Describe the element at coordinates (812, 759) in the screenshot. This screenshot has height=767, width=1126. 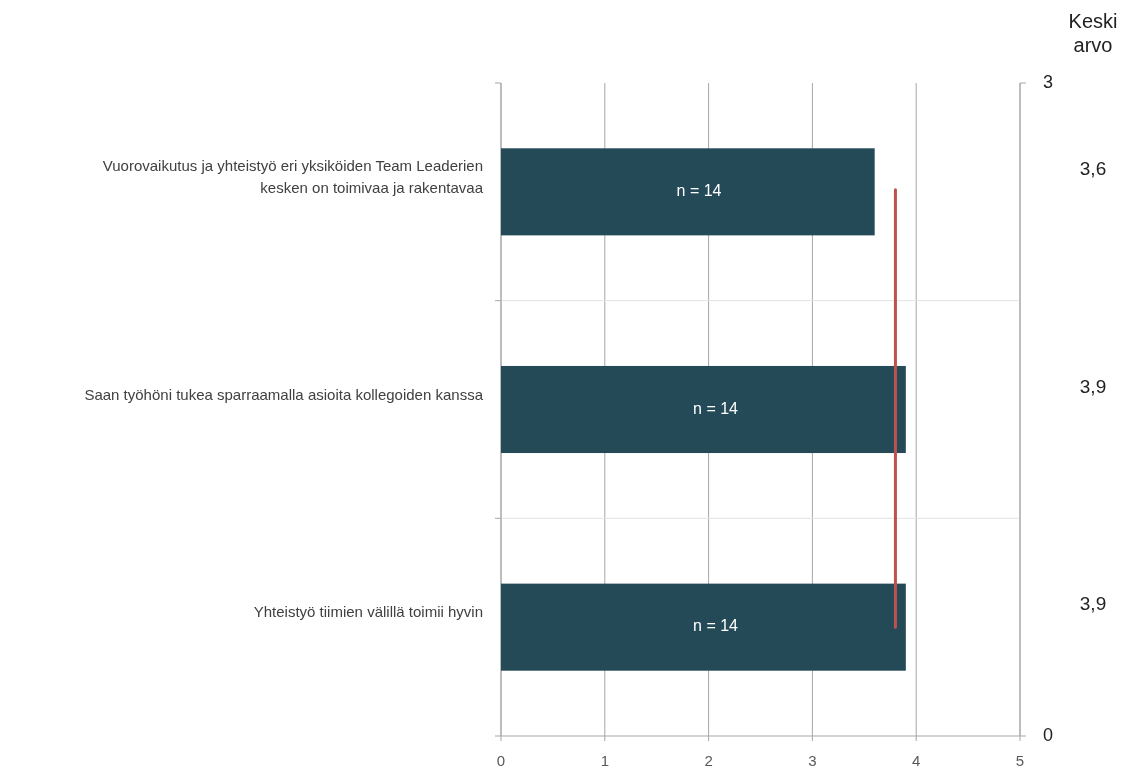
I see `x-tick-label: 3` at that location.